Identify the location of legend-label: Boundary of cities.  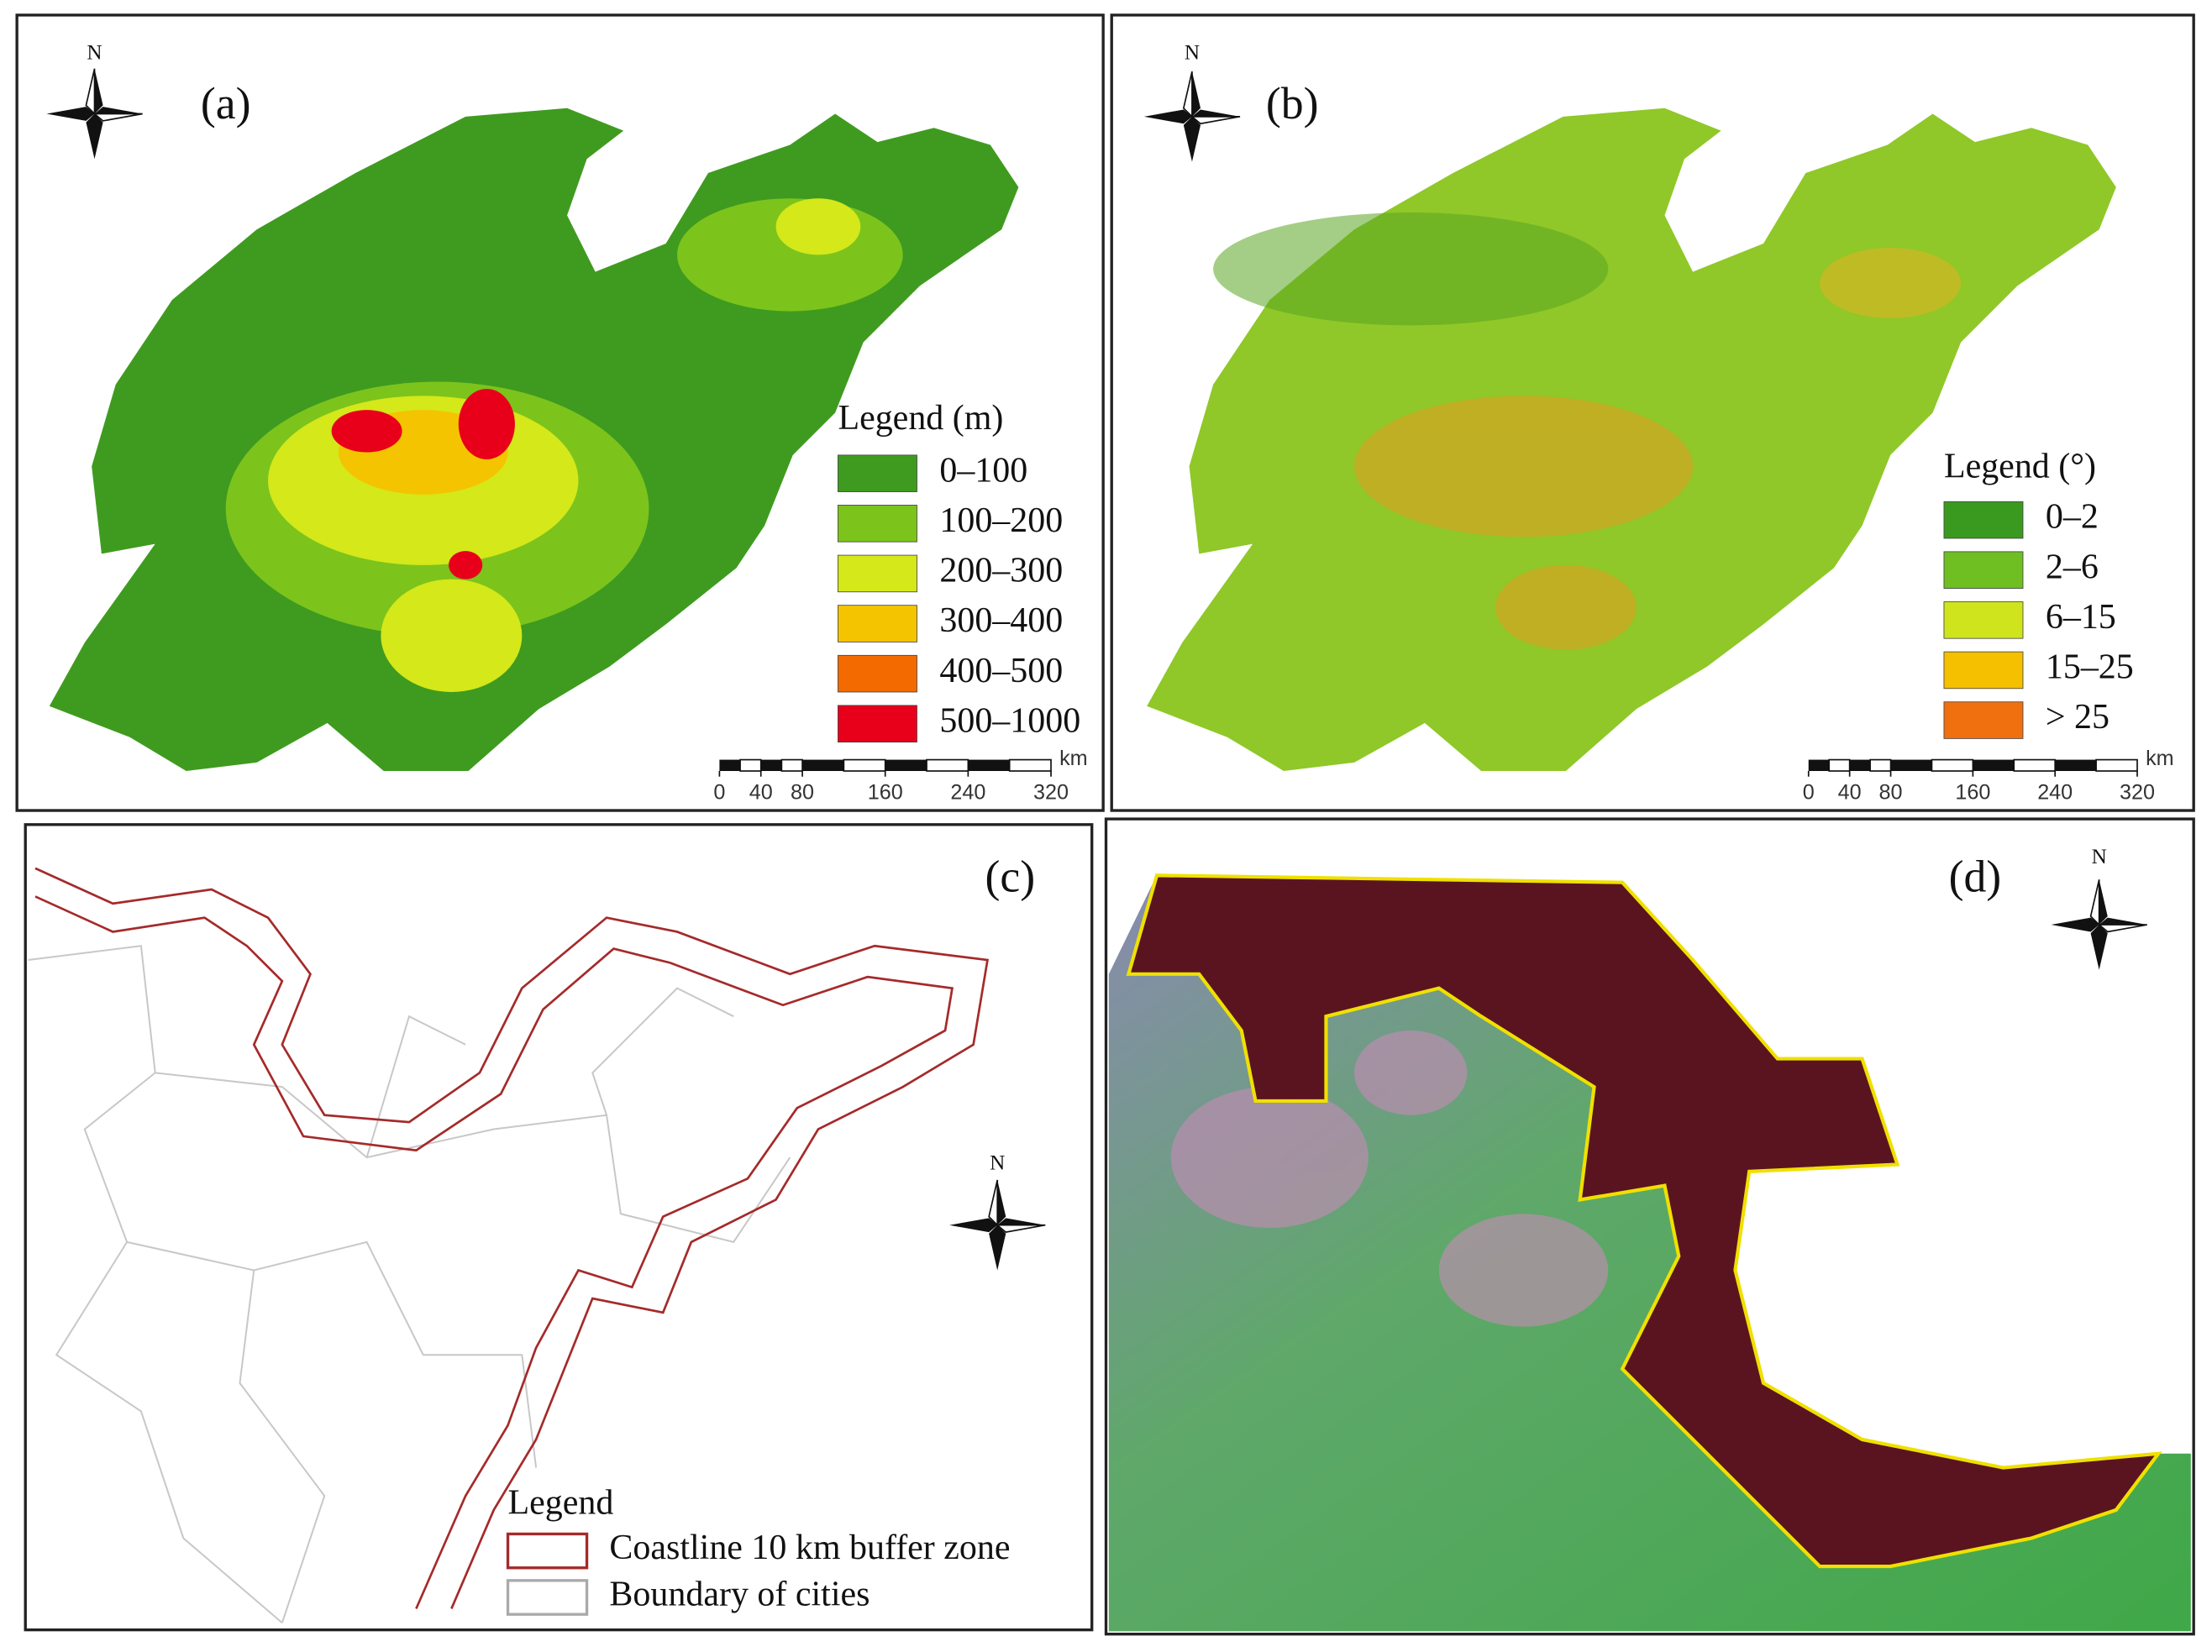
(739, 1595).